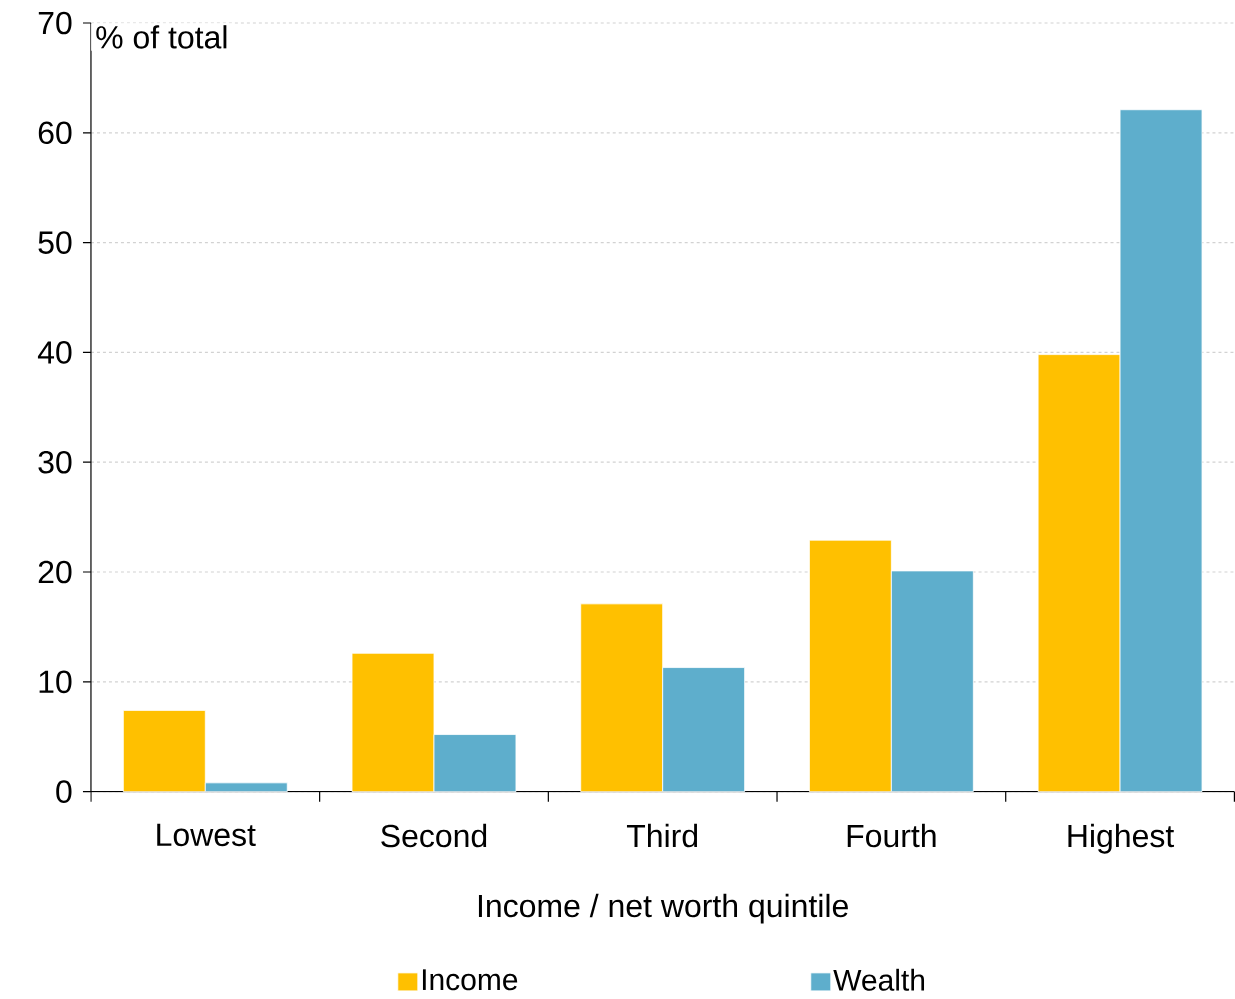  What do you see at coordinates (55, 242) in the screenshot?
I see `y-tick-label: 50` at bounding box center [55, 242].